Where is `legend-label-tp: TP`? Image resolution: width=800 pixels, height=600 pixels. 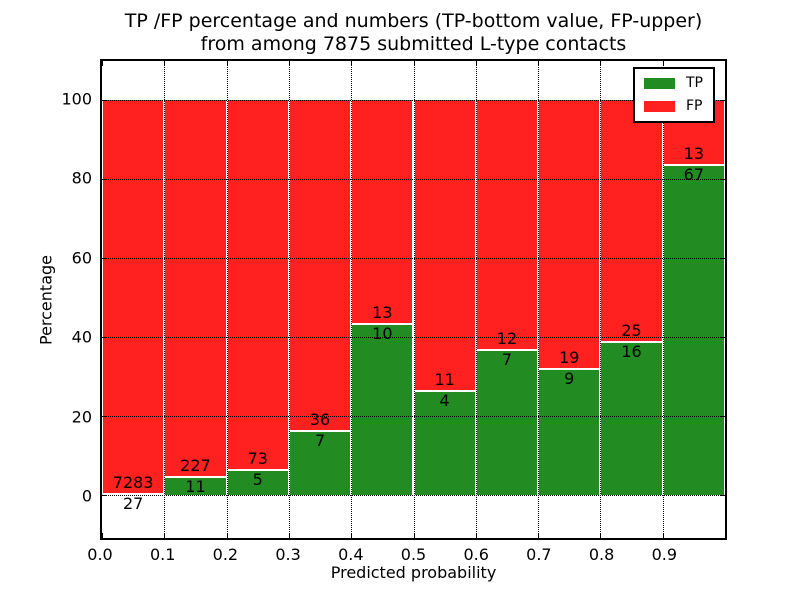
legend-label-tp: TP is located at coordinates (694, 83).